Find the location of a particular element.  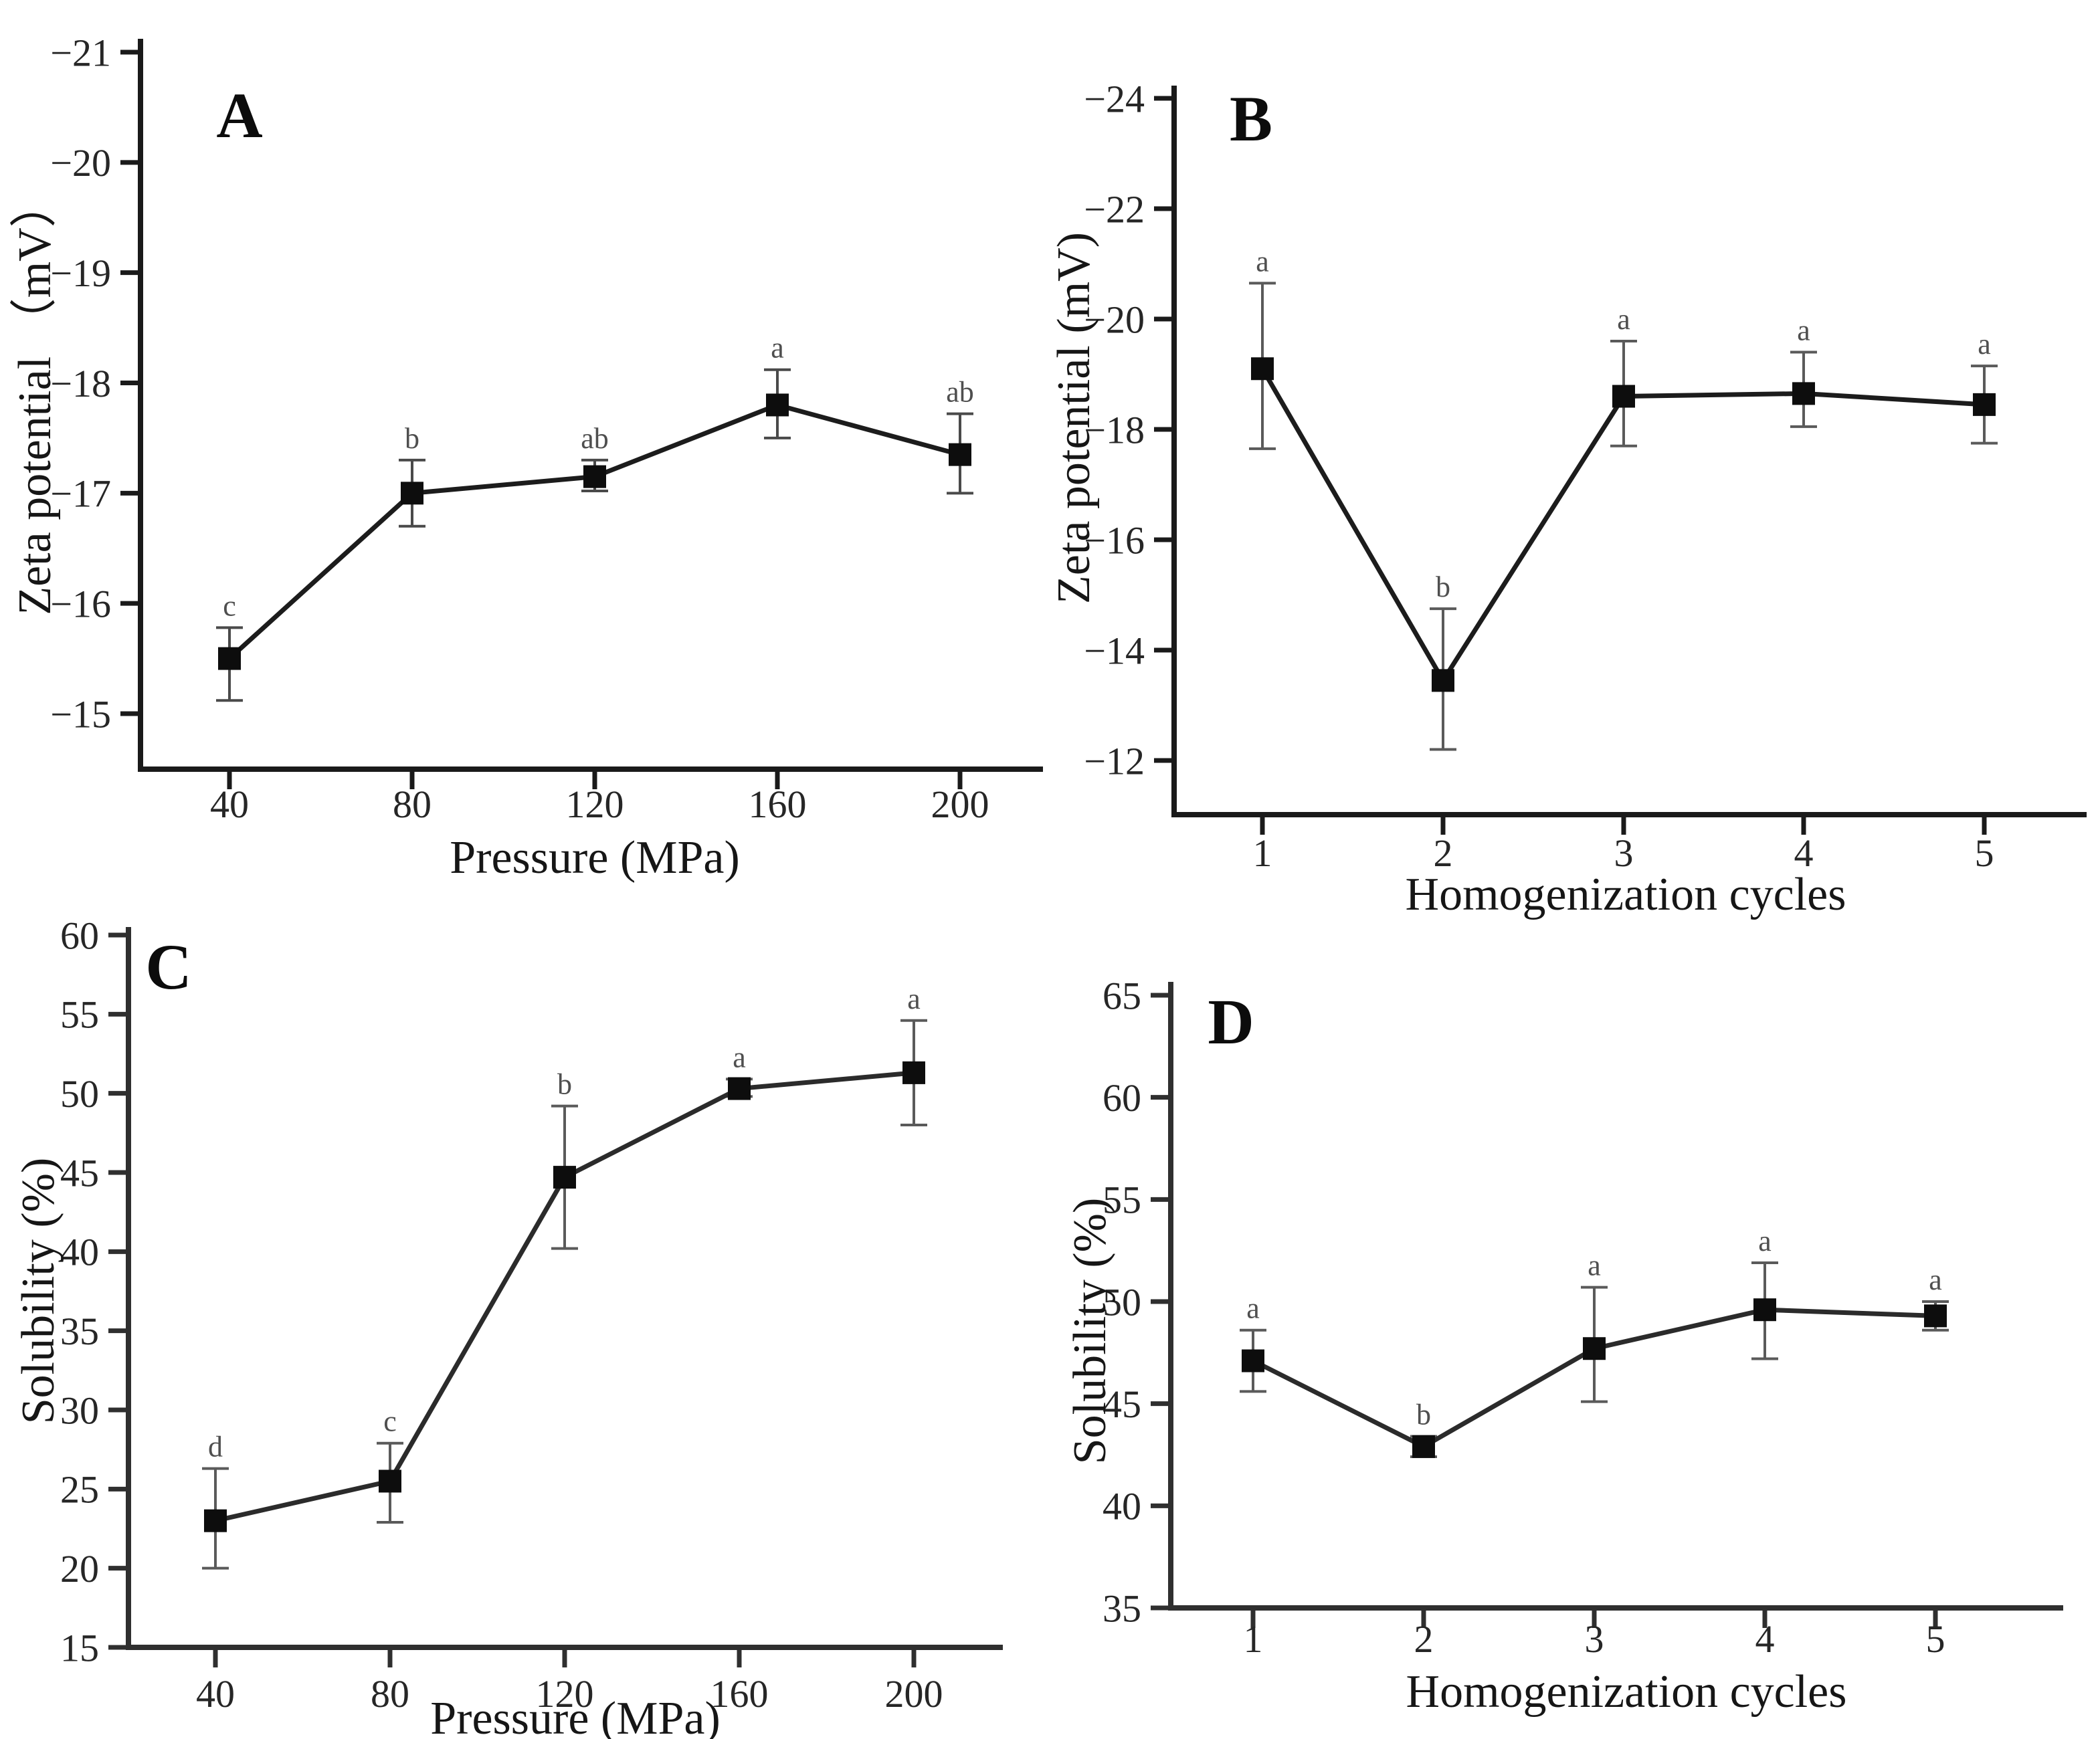

significance-letter: d is located at coordinates (215, 1447).